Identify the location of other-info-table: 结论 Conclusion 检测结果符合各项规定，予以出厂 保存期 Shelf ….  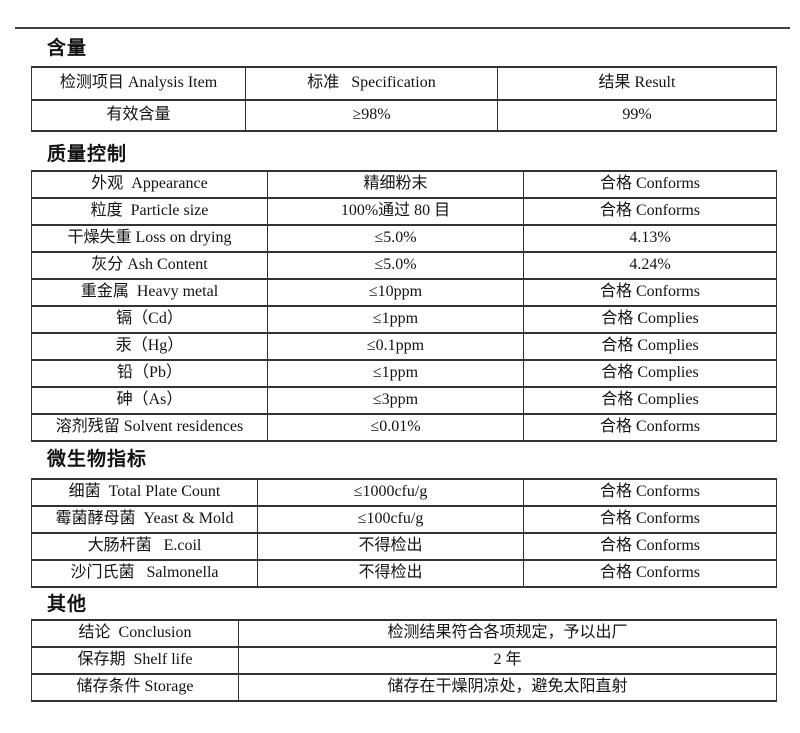
(404, 660).